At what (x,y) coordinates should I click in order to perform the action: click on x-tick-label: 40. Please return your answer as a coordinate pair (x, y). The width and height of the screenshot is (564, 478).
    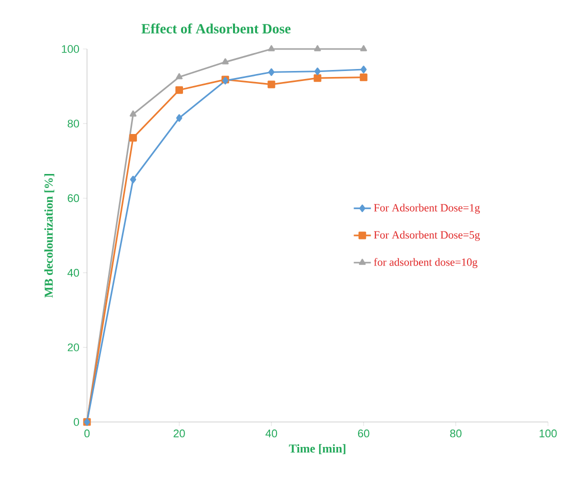
    Looking at the image, I should click on (272, 434).